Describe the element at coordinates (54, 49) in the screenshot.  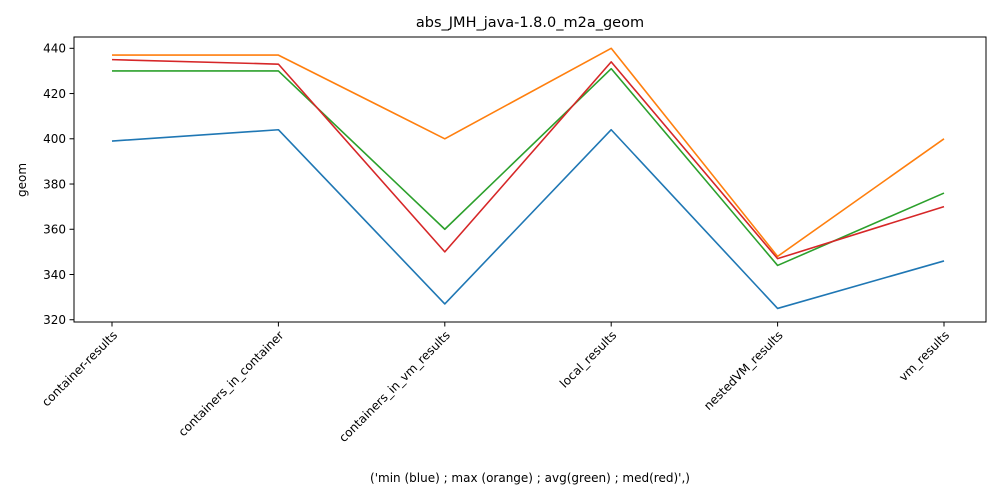
I see `y-tick-label: 440` at that location.